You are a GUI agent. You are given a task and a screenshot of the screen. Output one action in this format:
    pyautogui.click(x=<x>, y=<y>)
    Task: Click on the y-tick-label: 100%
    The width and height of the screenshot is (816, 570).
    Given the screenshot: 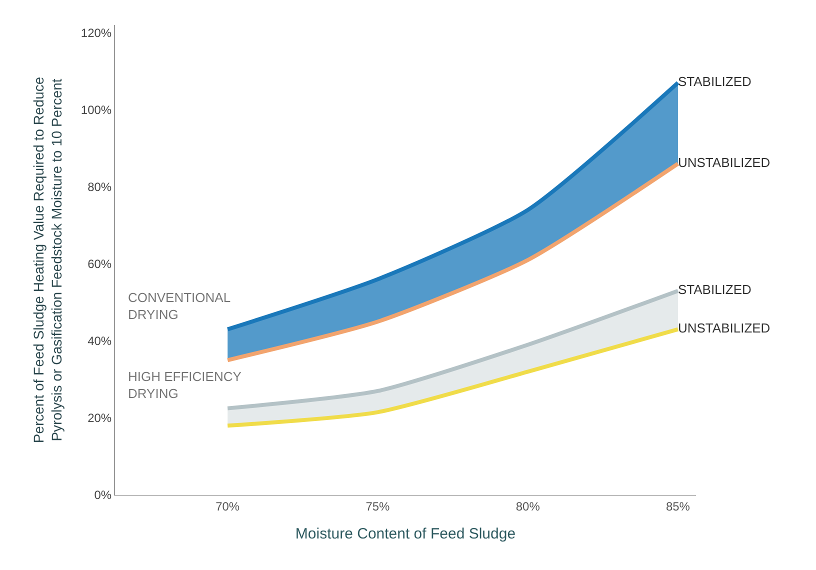 What is the action you would take?
    pyautogui.click(x=96, y=109)
    